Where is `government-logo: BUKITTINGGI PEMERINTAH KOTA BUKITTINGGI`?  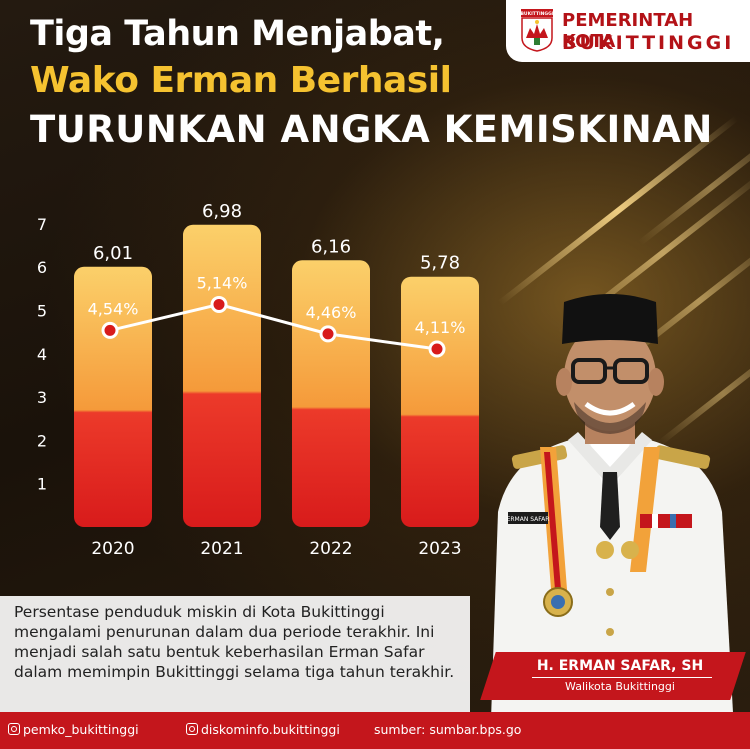
government-logo: BUKITTINGGI PEMERINTAH KOTA BUKITTINGGI is located at coordinates (628, 31).